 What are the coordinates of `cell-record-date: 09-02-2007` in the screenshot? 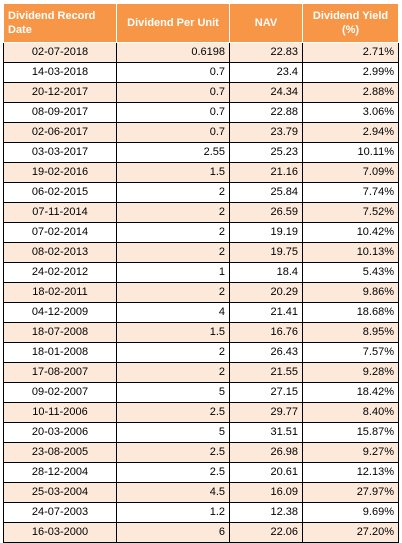 It's located at (60, 392).